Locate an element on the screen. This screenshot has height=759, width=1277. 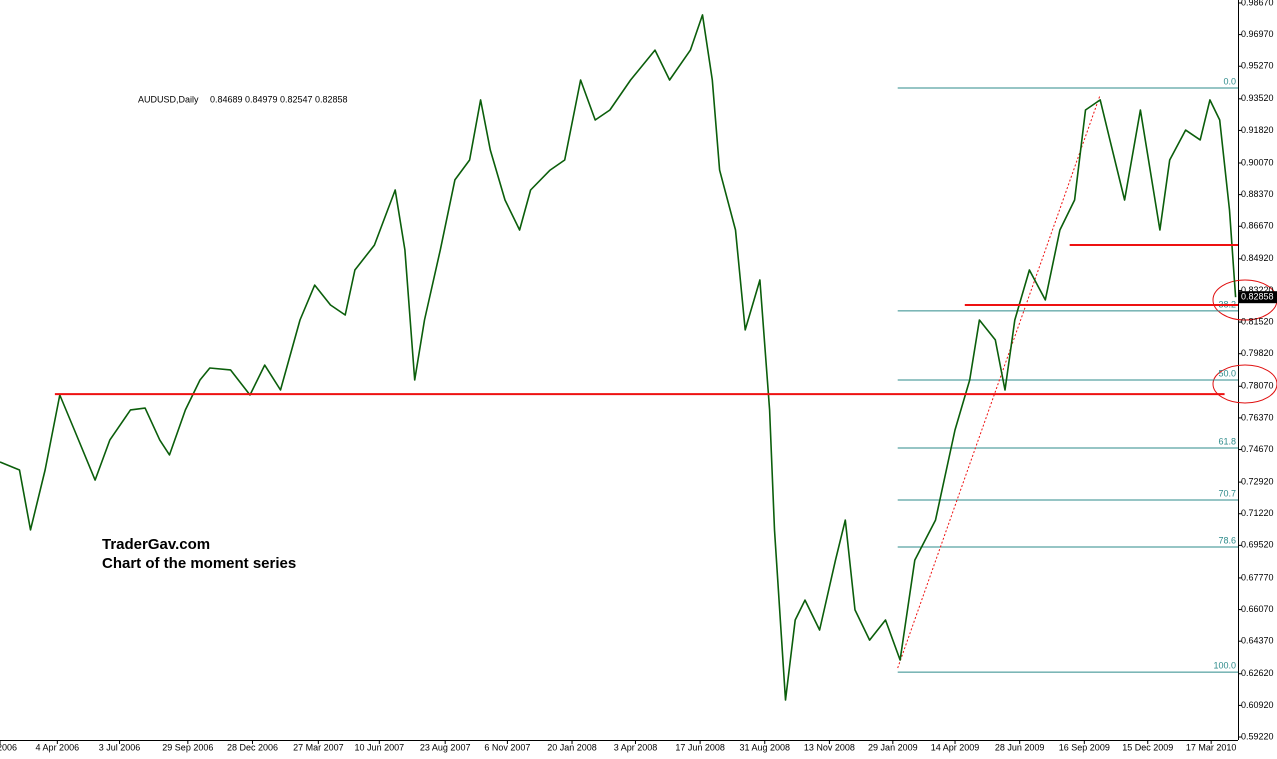
trend-line is located at coordinates (999, 381).